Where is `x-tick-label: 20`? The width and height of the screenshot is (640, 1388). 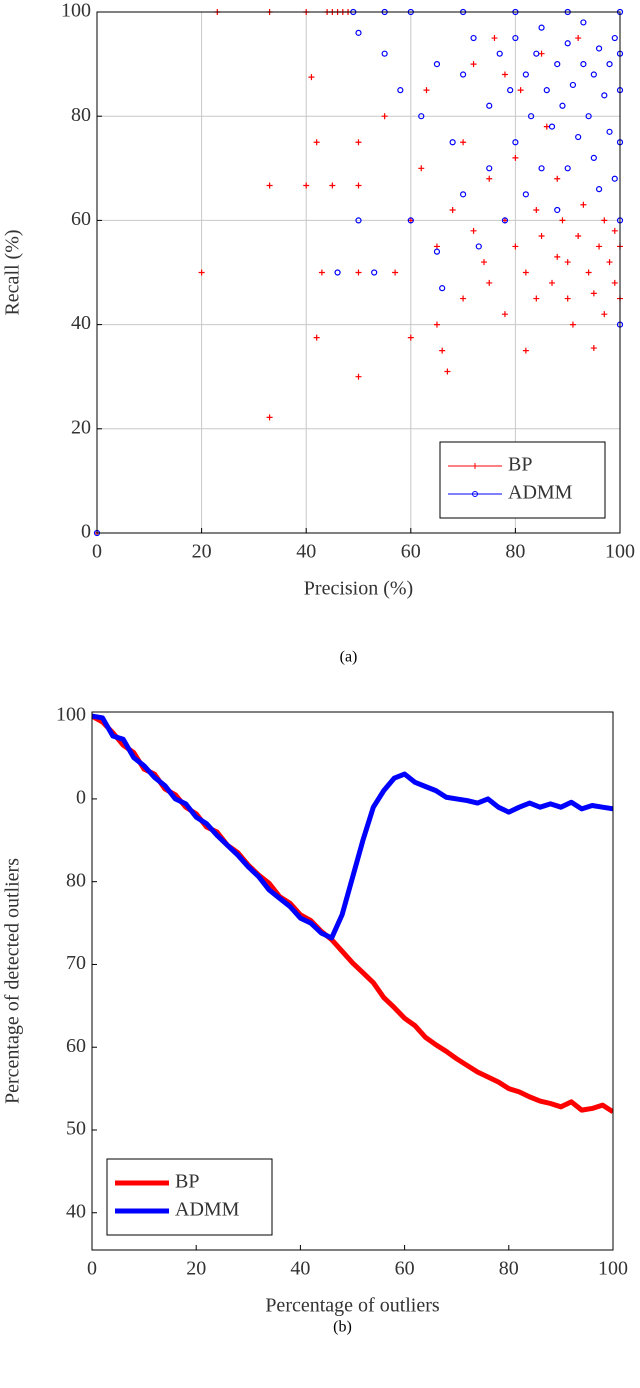 x-tick-label: 20 is located at coordinates (196, 1269).